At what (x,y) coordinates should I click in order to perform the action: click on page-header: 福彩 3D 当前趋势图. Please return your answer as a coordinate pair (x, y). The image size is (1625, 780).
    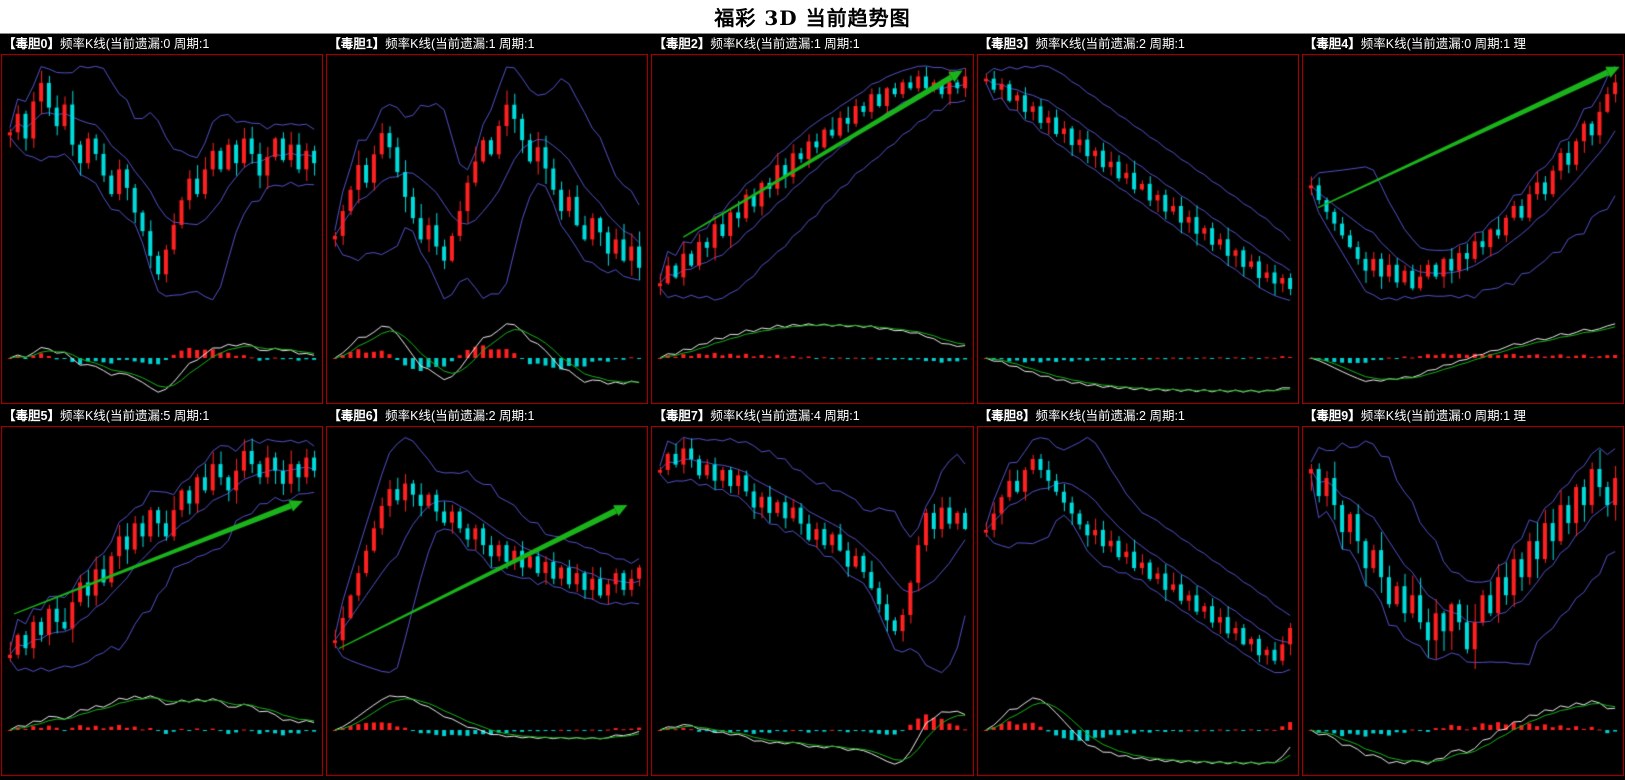
    Looking at the image, I should click on (812, 17).